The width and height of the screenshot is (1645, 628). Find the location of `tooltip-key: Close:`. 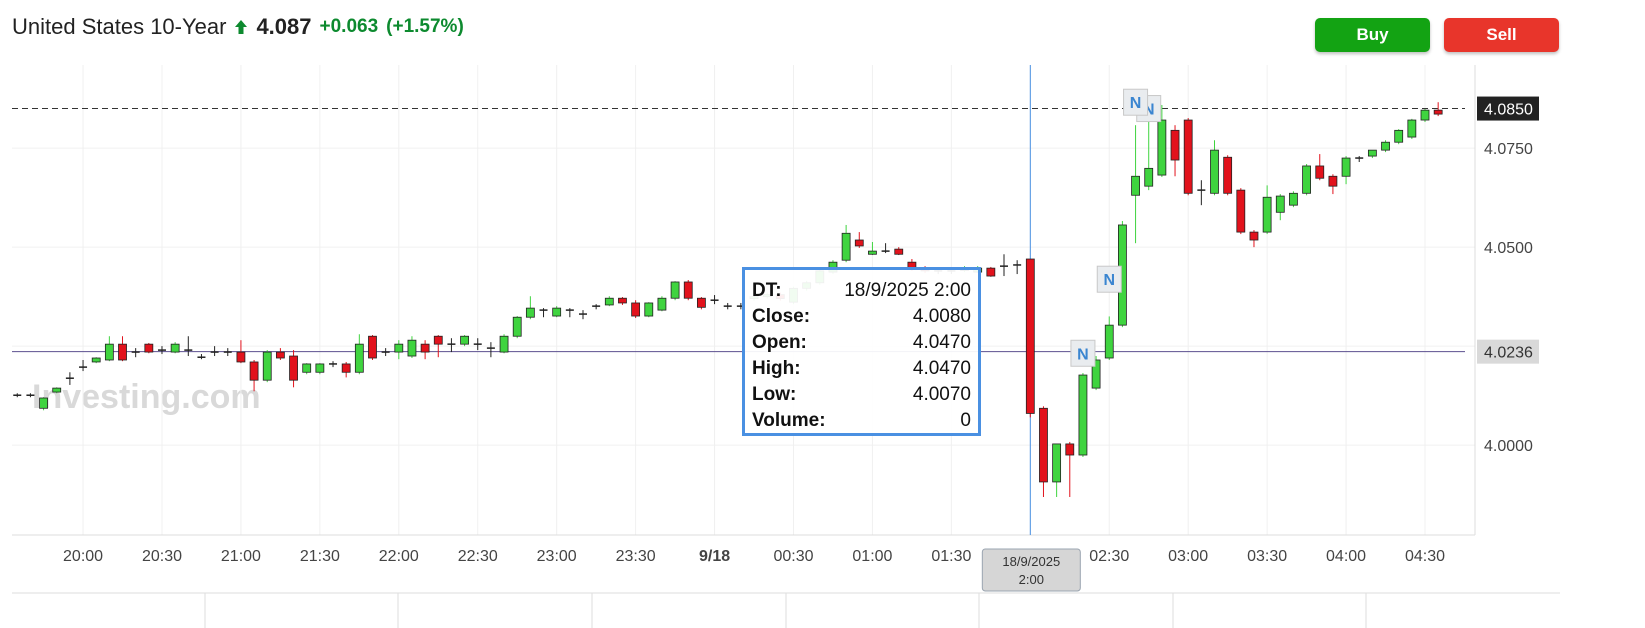

tooltip-key: Close: is located at coordinates (781, 316).